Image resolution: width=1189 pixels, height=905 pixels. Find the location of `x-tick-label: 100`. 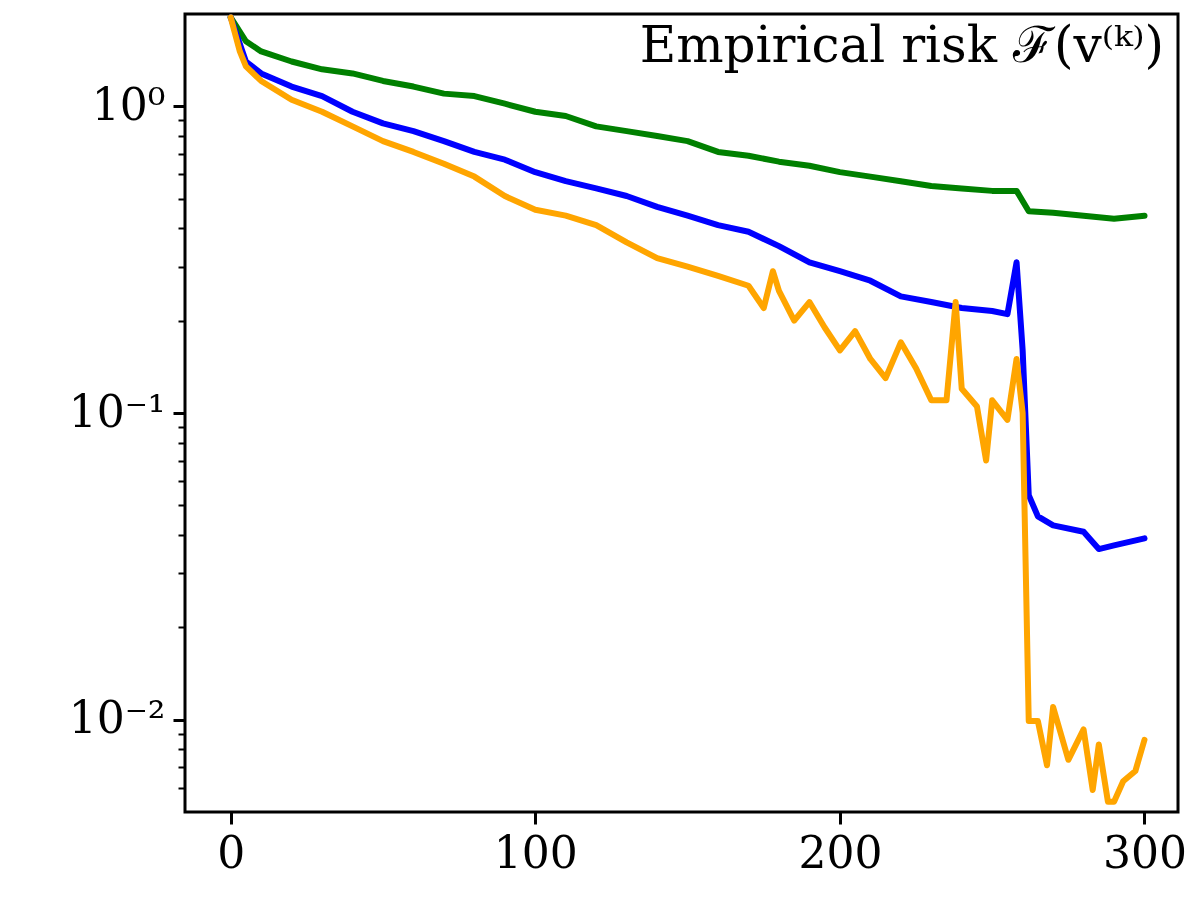

x-tick-label: 100 is located at coordinates (535, 852).